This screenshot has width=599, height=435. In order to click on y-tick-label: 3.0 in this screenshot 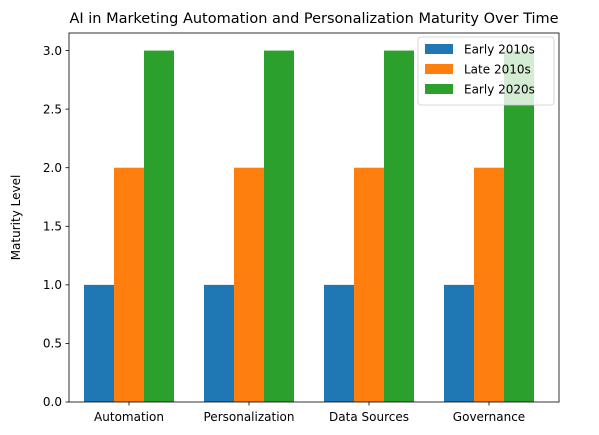, I will do `click(52, 51)`.